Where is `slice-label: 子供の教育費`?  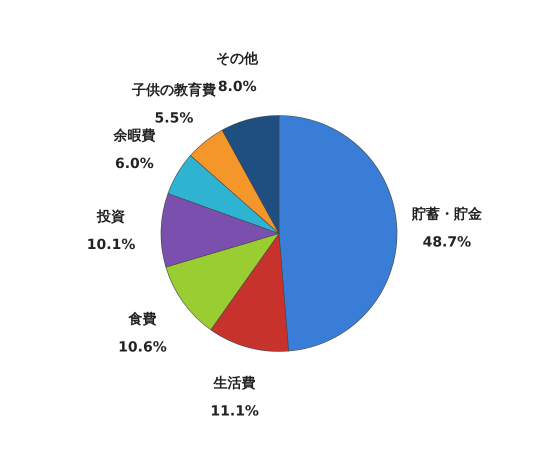 slice-label: 子供の教育費 is located at coordinates (173, 89).